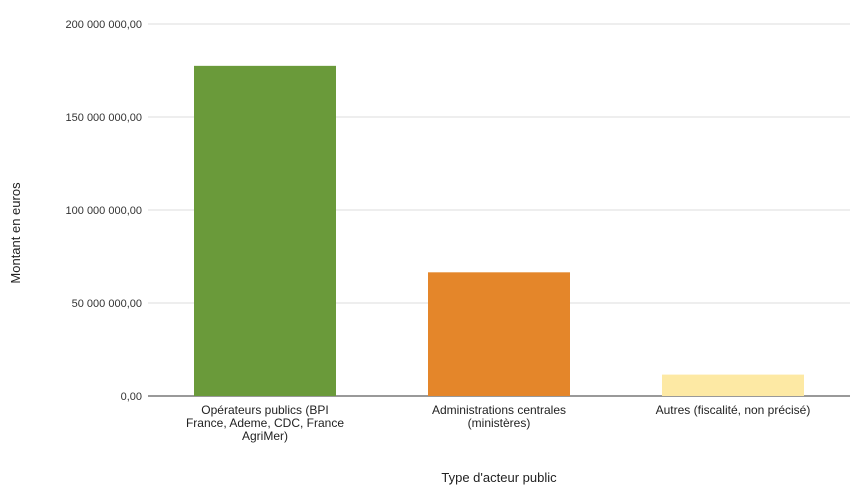 This screenshot has width=855, height=486. Describe the element at coordinates (733, 410) in the screenshot. I see `x-tick-label: Autres (fiscalité, non précisé)` at that location.